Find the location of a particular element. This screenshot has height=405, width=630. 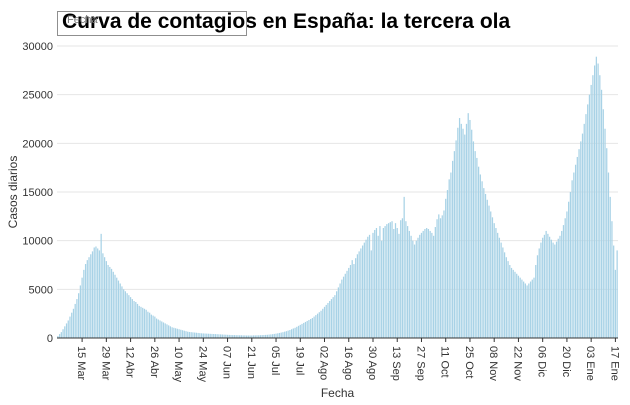

x-tick-label: 16 Ago is located at coordinates (348, 363).